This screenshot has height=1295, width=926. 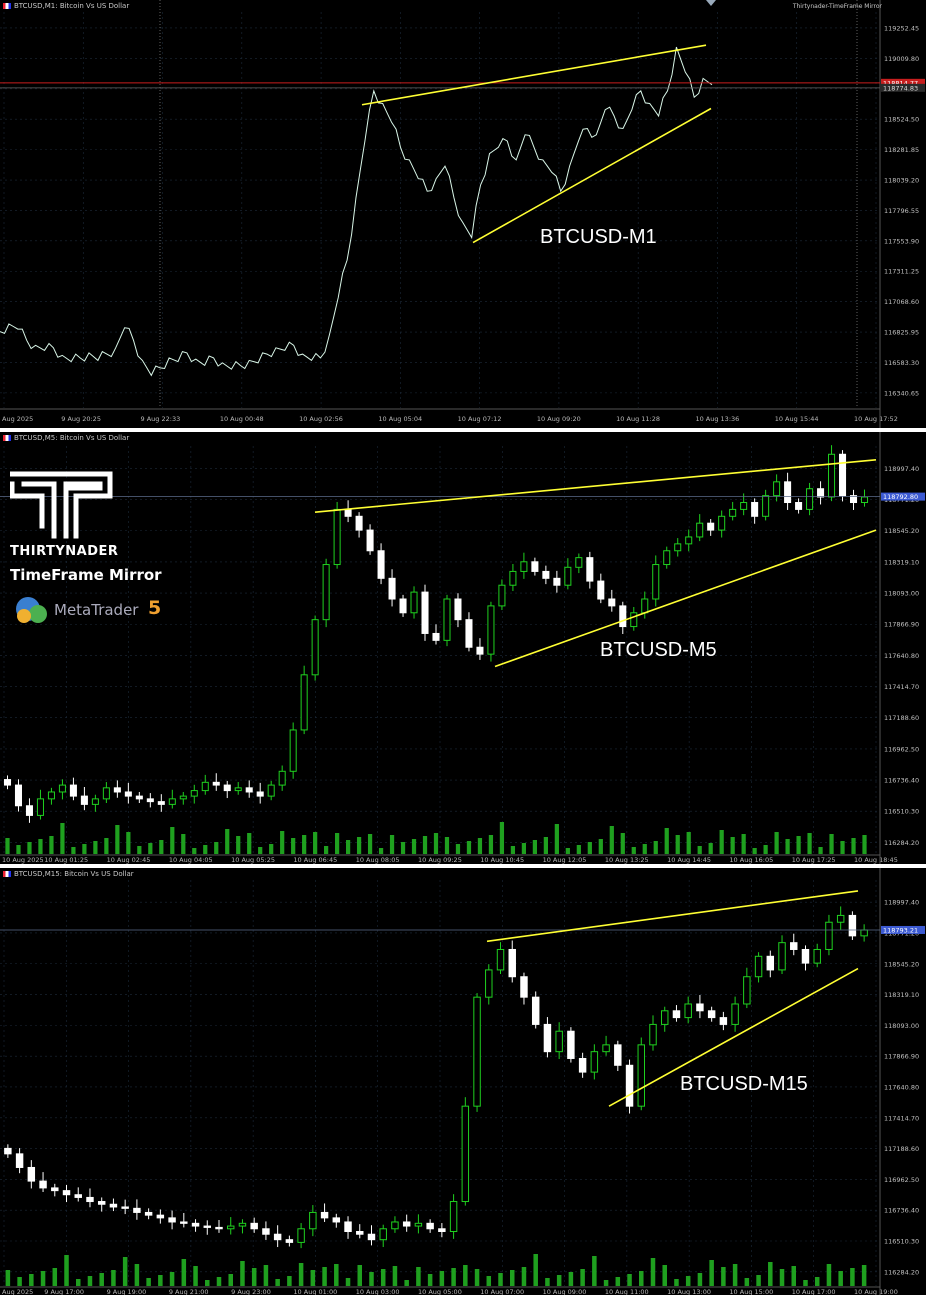 What do you see at coordinates (901, 1180) in the screenshot?
I see `y-tick-label: 116962.50` at bounding box center [901, 1180].